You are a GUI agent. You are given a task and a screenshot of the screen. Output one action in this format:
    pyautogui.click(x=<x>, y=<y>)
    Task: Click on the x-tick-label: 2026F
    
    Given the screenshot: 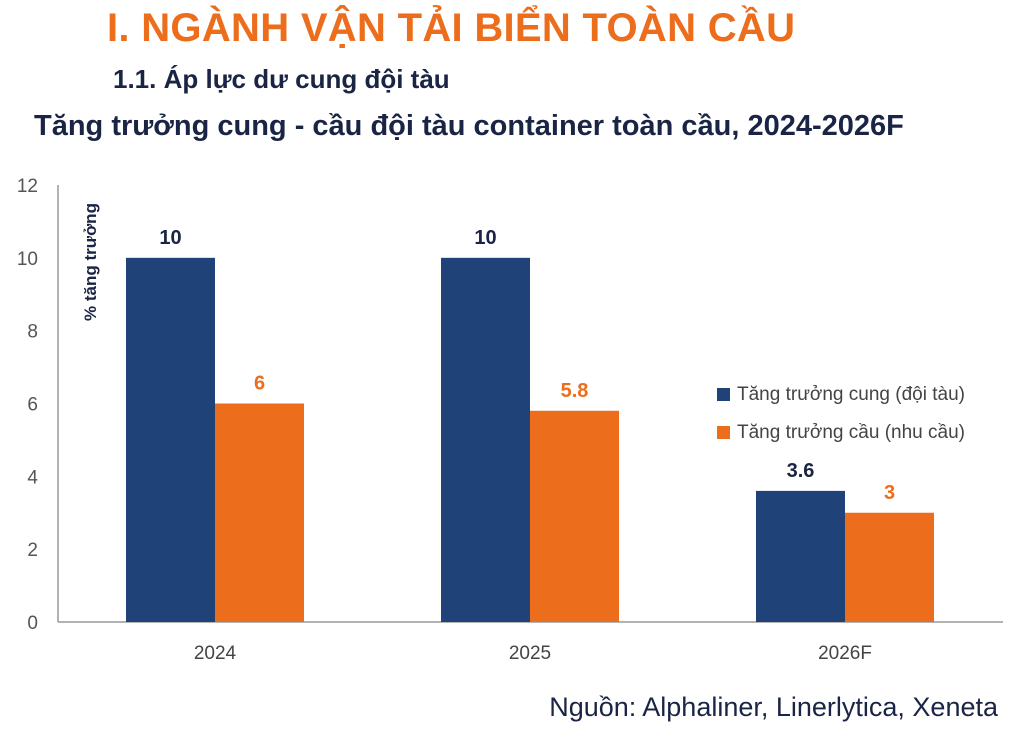 What is the action you would take?
    pyautogui.click(x=845, y=653)
    